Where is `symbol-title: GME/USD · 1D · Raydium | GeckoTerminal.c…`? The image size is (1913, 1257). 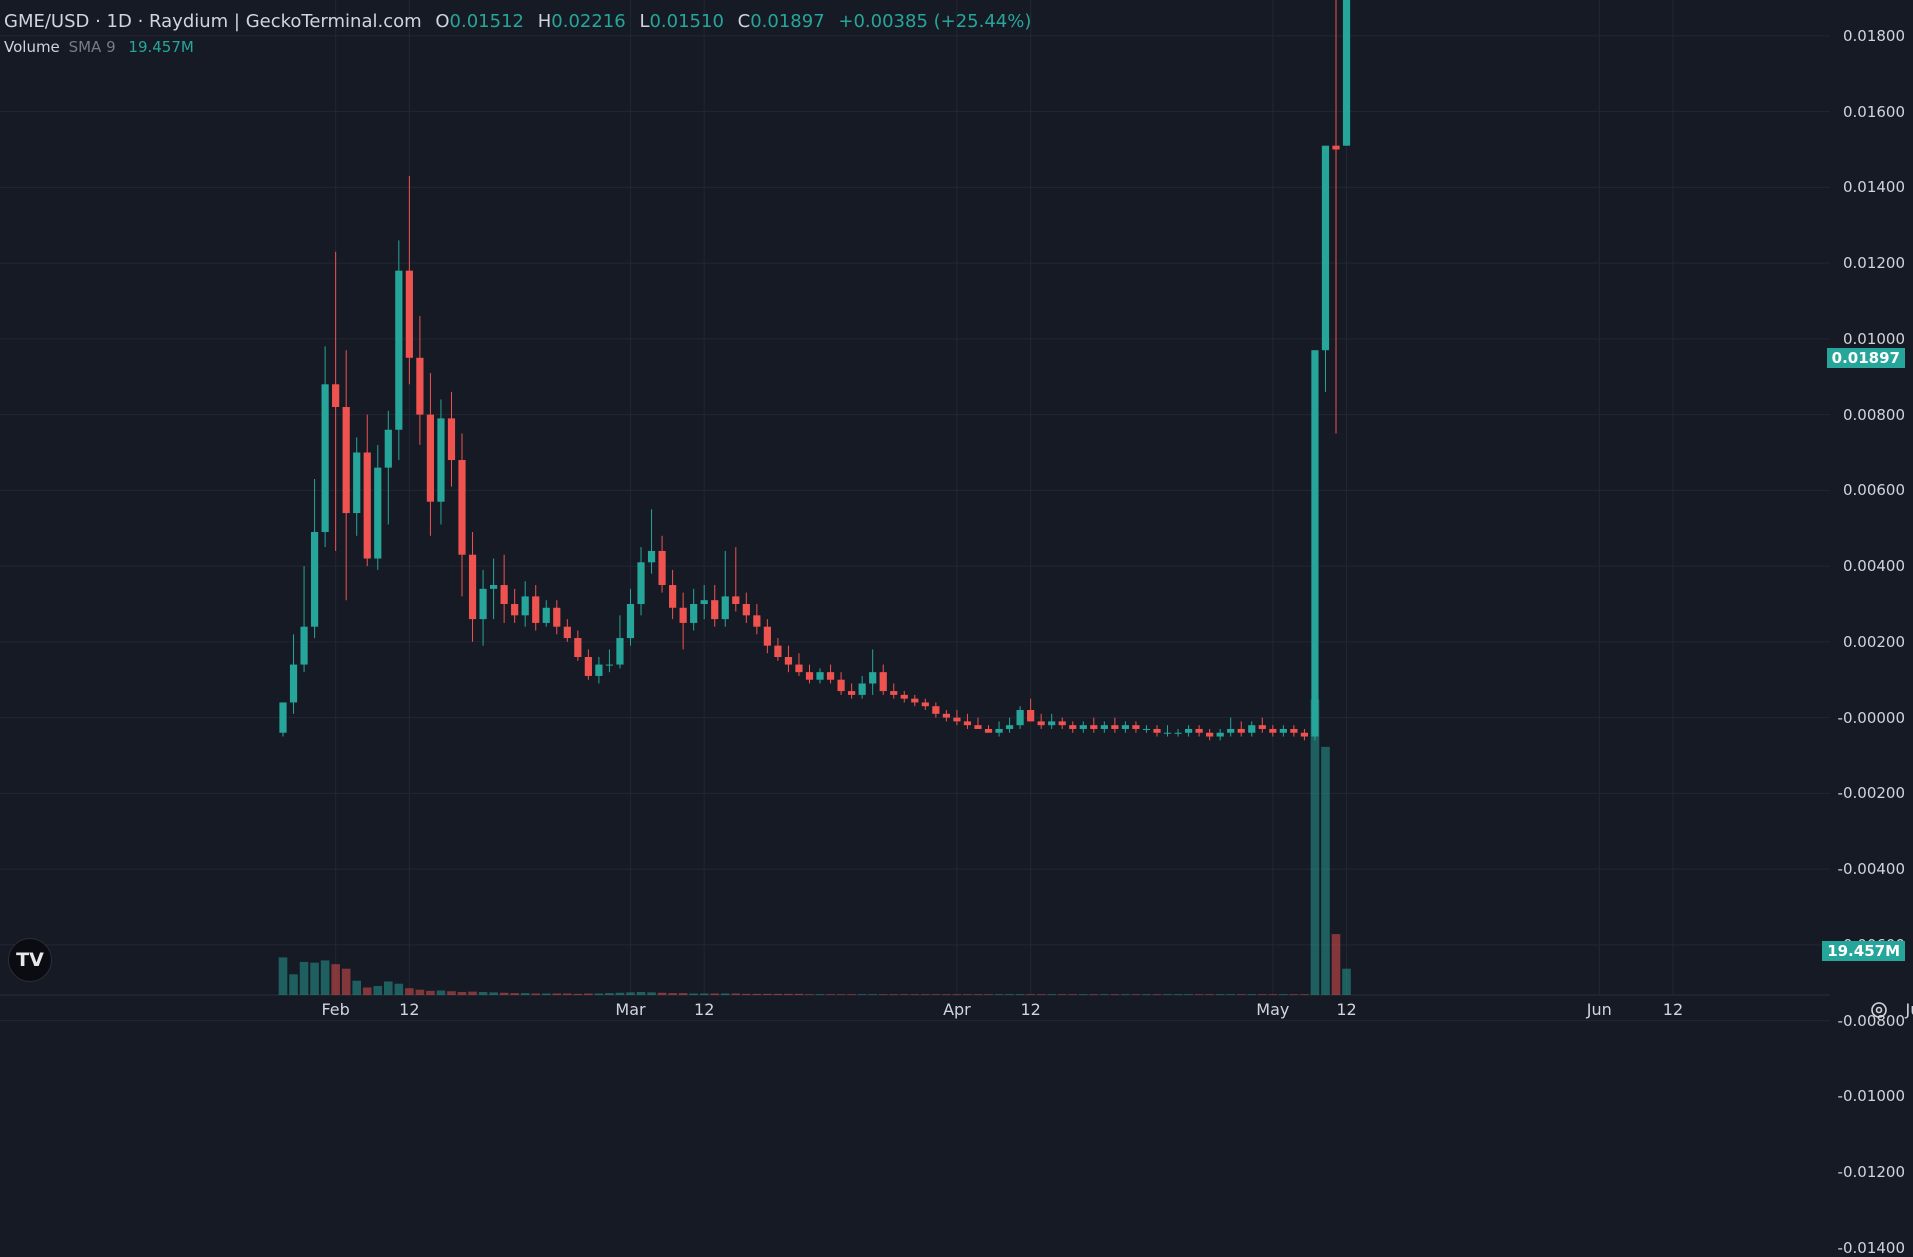
symbol-title: GME/USD · 1D · Raydium | GeckoTerminal.c… is located at coordinates (213, 21).